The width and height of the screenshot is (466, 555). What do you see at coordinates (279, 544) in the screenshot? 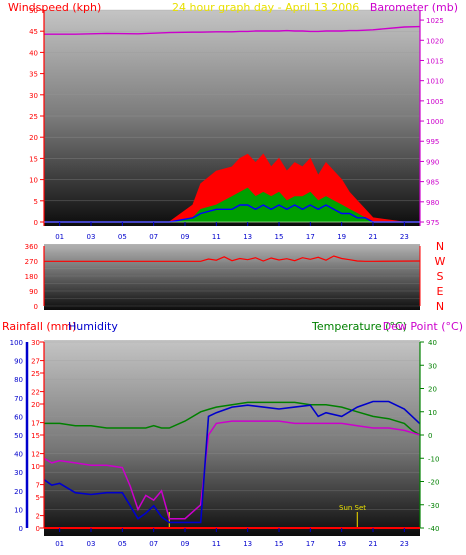
I see `temp-x-tick-label: 15` at bounding box center [279, 544].